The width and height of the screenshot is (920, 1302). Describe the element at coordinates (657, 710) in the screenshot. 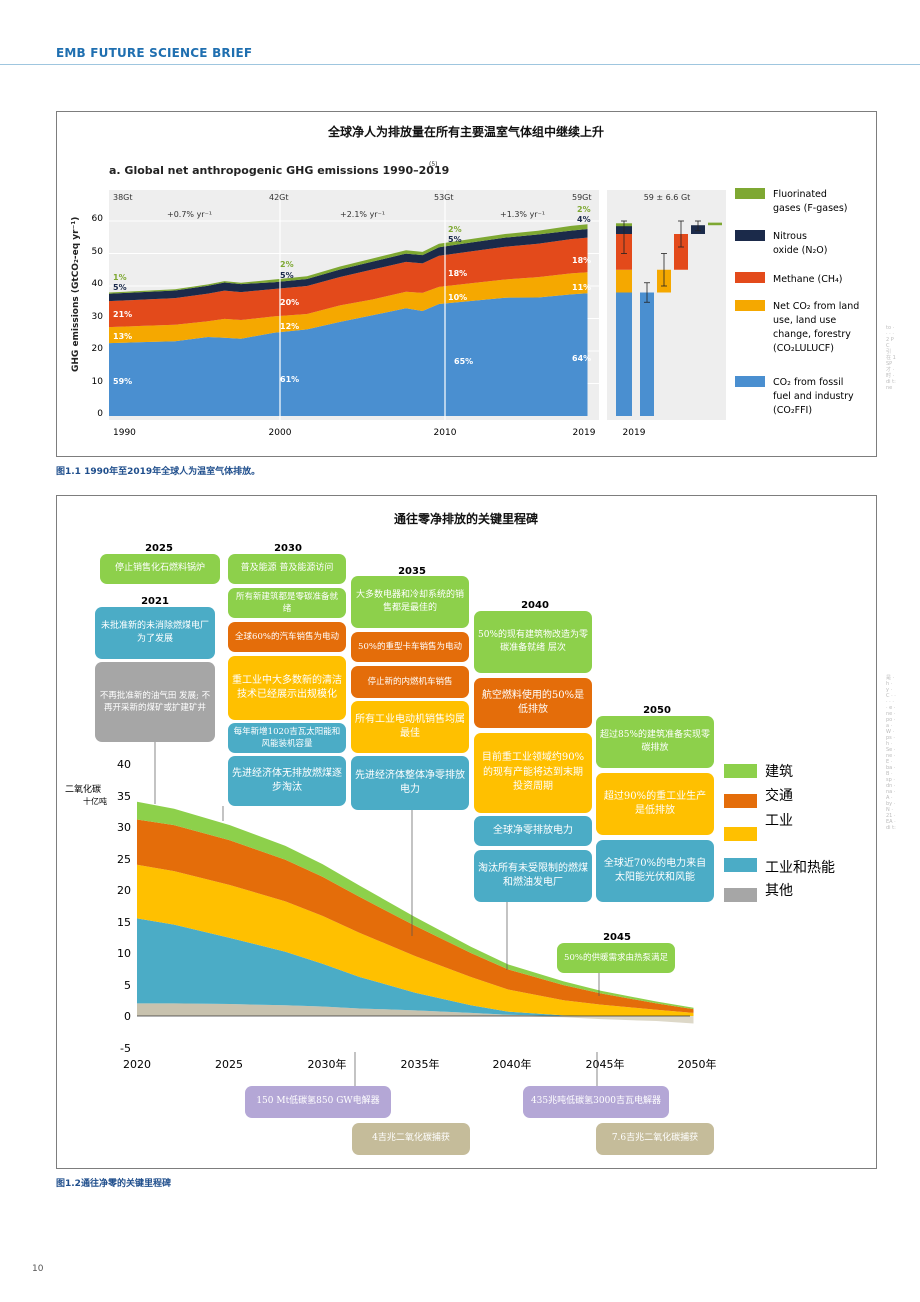

I see `year-label: 2050` at that location.